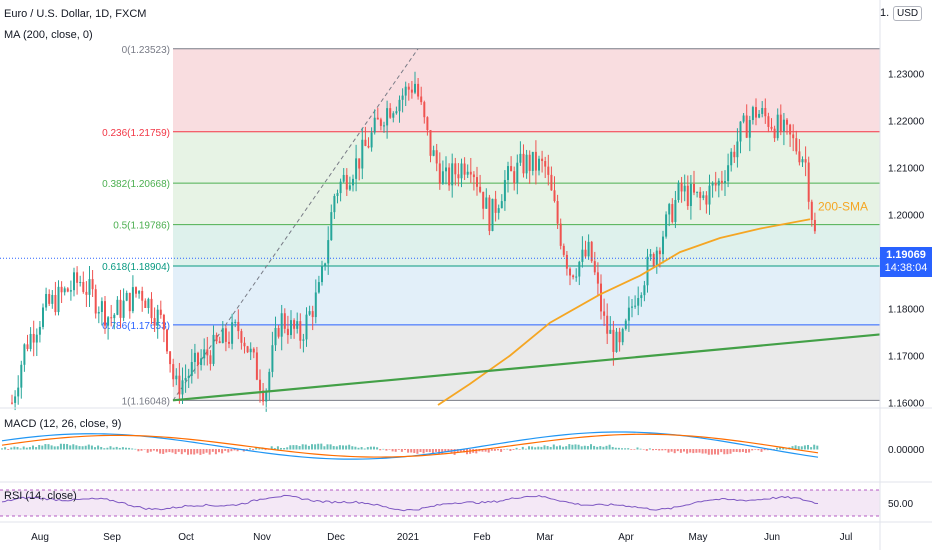 This screenshot has width=932, height=550. What do you see at coordinates (75, 14) in the screenshot?
I see `symbol-title: Euro / U.S. Dollar, 1D, FXCM` at bounding box center [75, 14].